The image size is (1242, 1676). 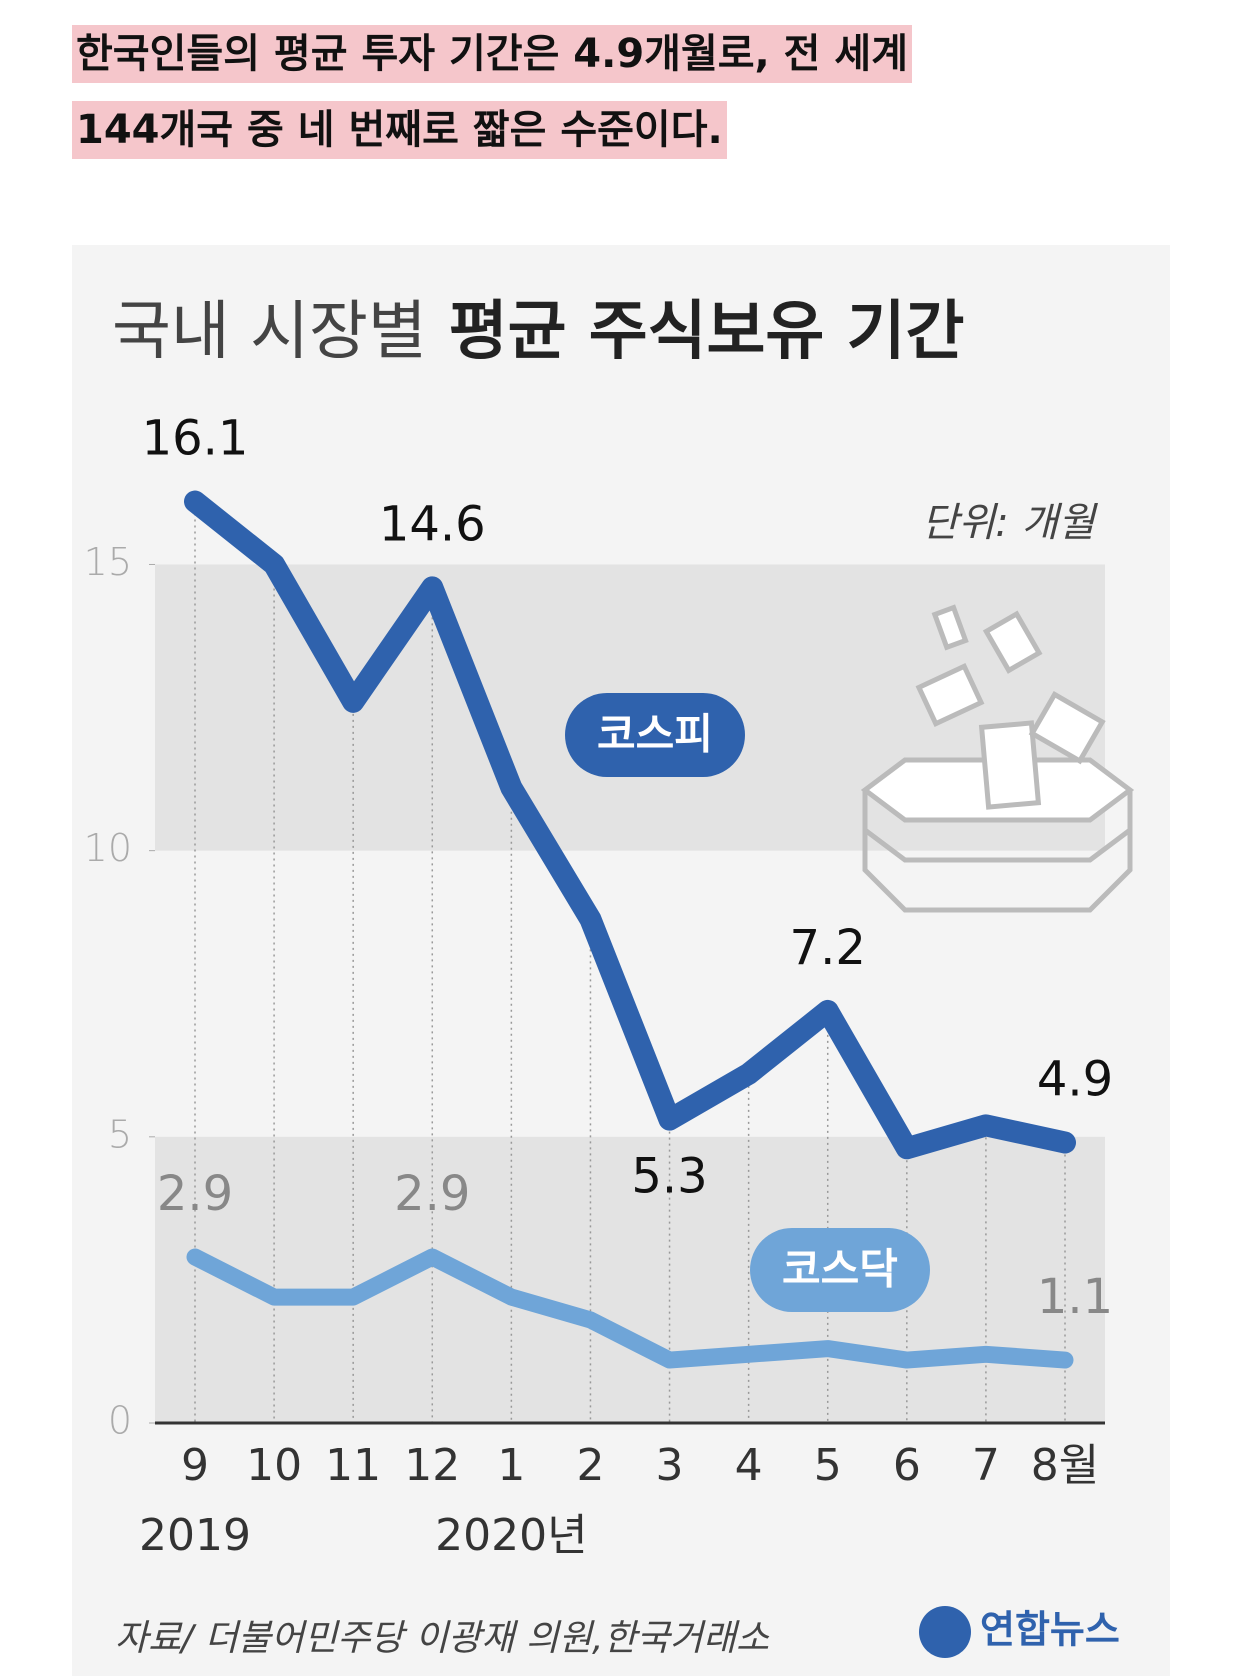 I want to click on x-tick-label: 10, so click(x=274, y=1465).